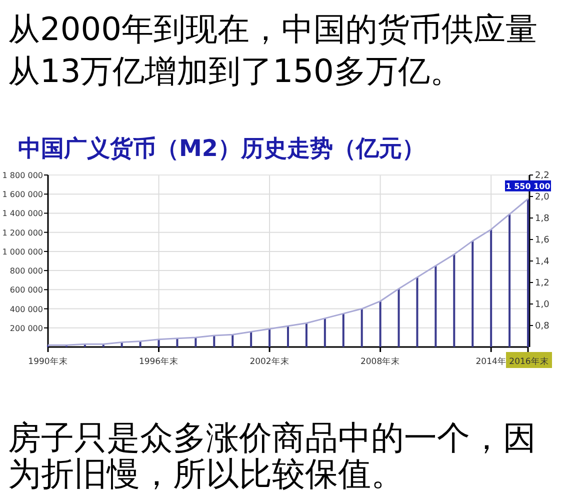 The image size is (567, 491). I want to click on y2-tick-label: 1,6, so click(542, 241).